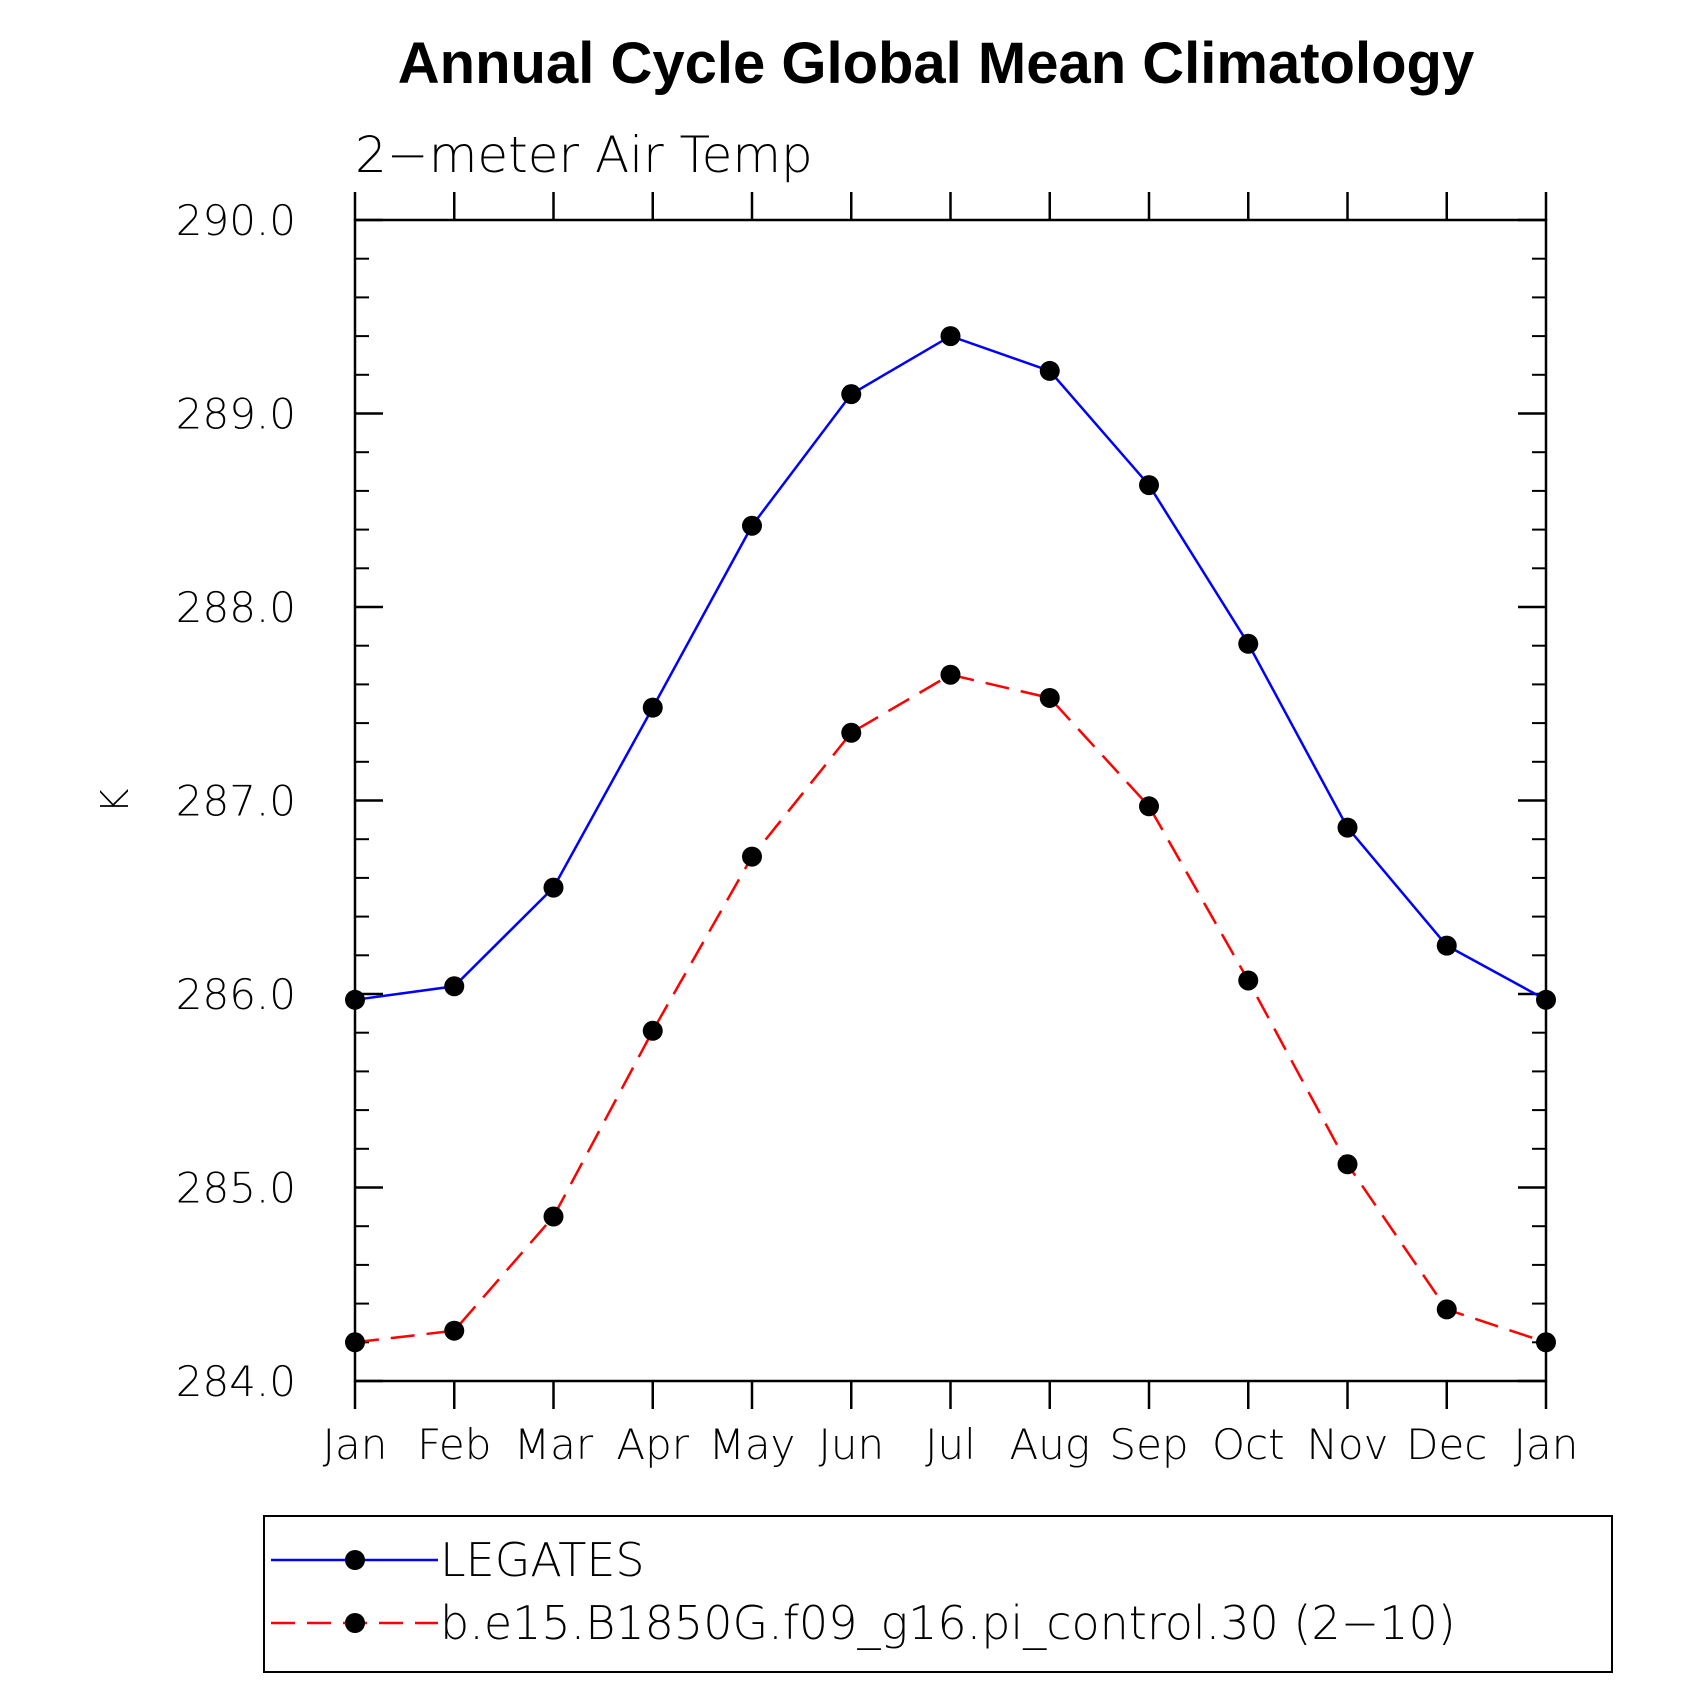  I want to click on y-tick-label: 287.0, so click(236, 801).